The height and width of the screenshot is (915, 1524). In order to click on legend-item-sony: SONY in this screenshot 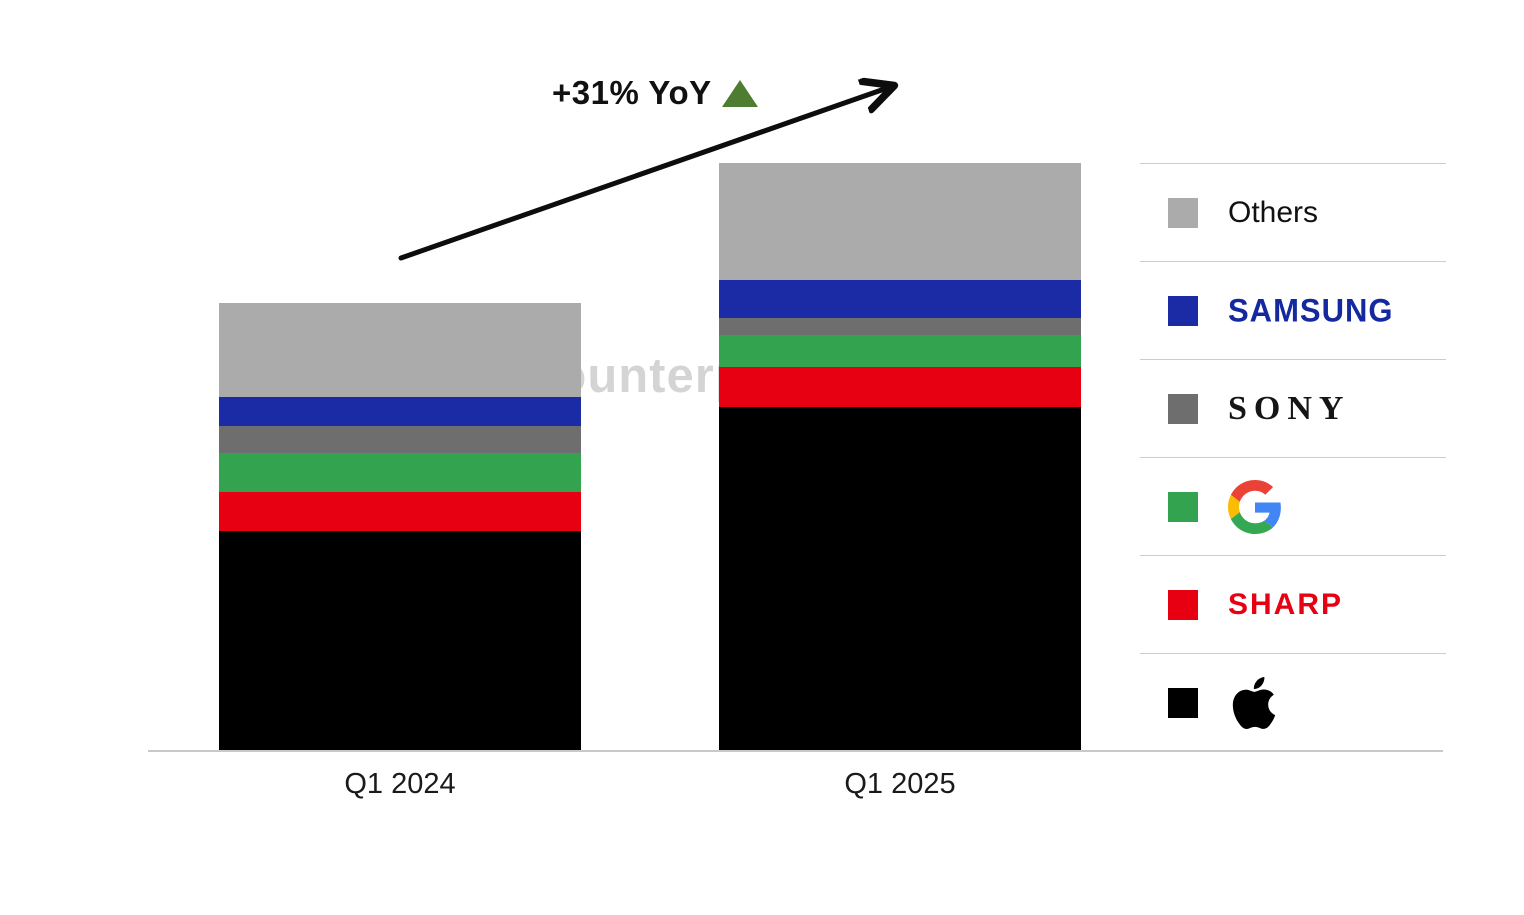, I will do `click(1293, 408)`.